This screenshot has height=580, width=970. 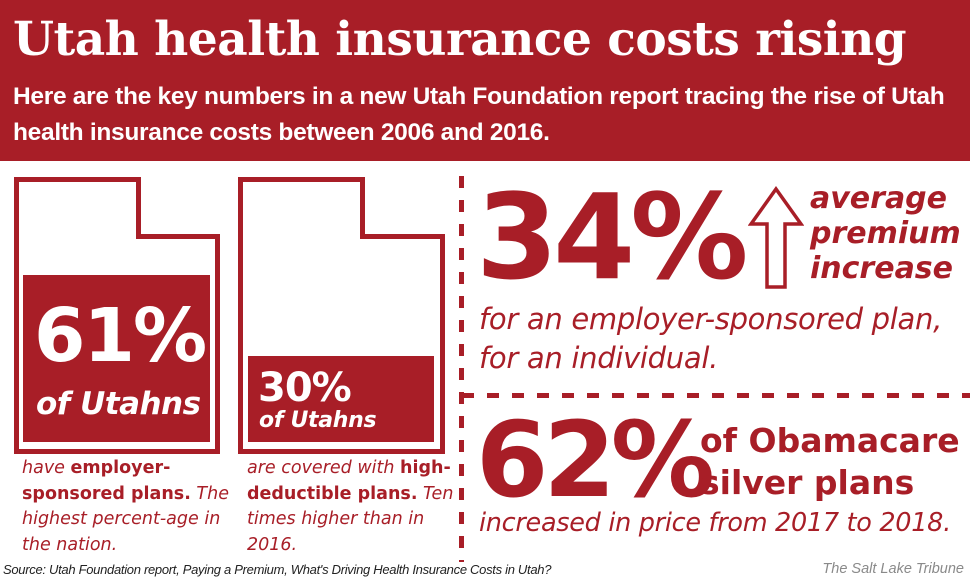 I want to click on stat2-desc-pre: are covered with, so click(x=324, y=468).